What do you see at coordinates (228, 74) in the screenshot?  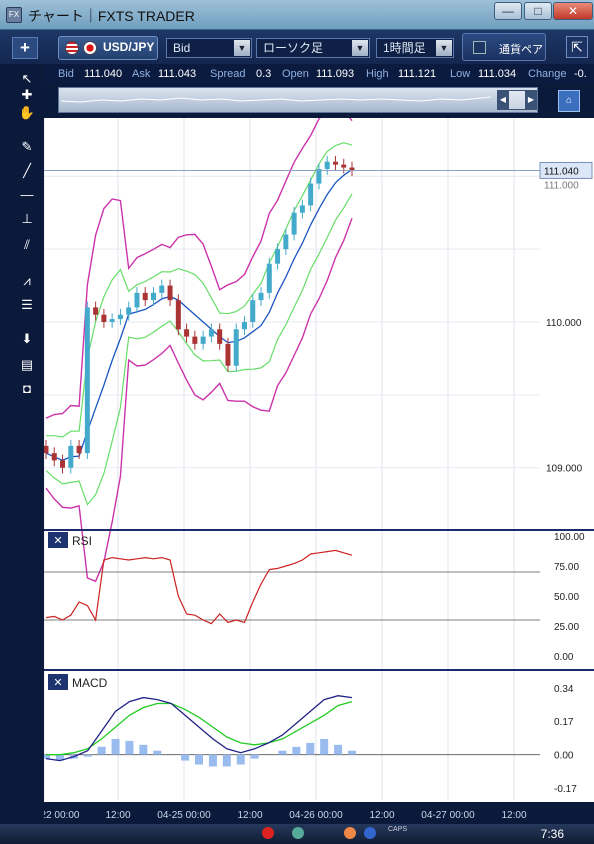 I see `spread-label: Spread` at bounding box center [228, 74].